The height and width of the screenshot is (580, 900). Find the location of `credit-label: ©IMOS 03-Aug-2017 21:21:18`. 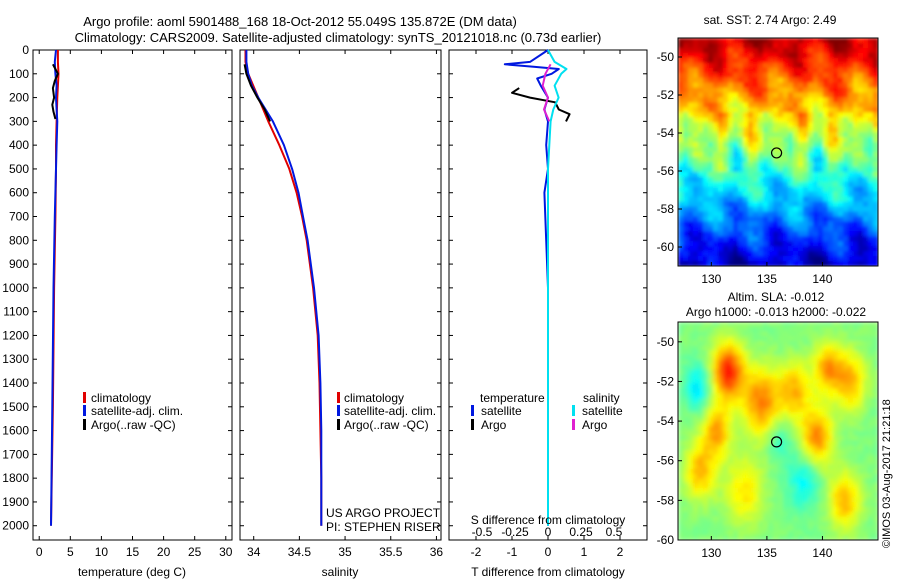

credit-label: ©IMOS 03-Aug-2017 21:21:18 is located at coordinates (887, 473).